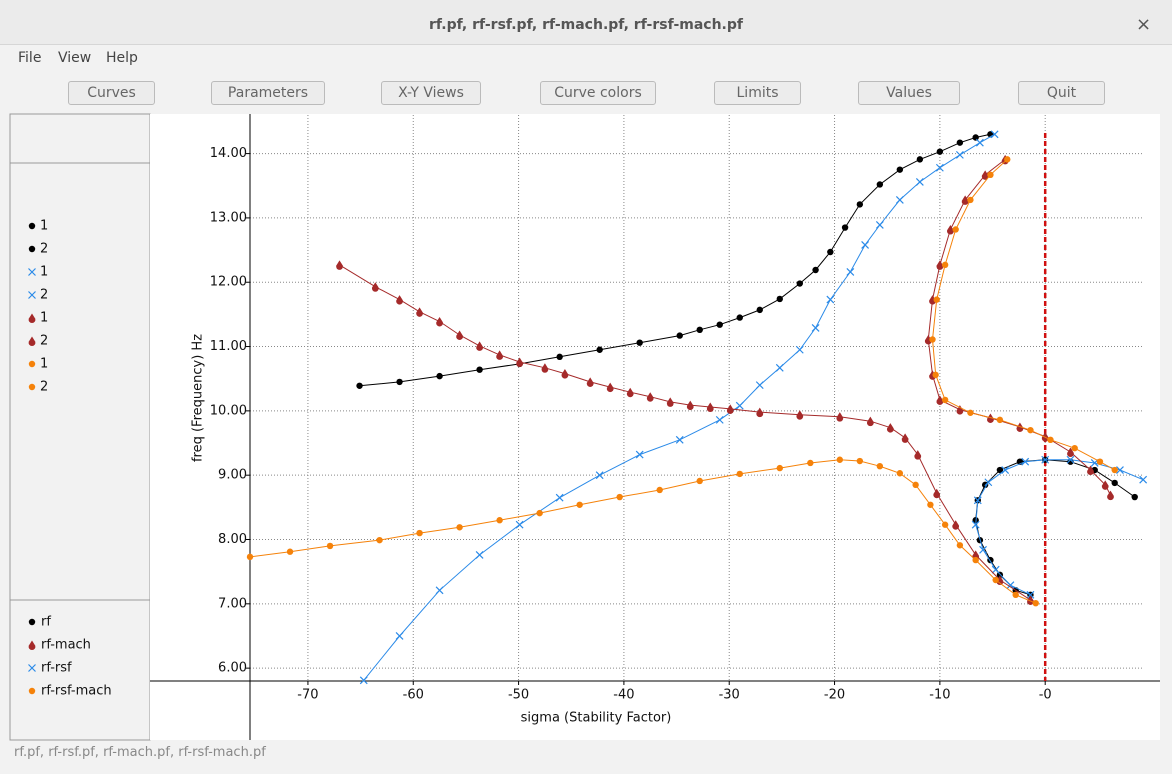 This screenshot has height=774, width=1172. What do you see at coordinates (75, 58) in the screenshot?
I see `menu-item: View` at bounding box center [75, 58].